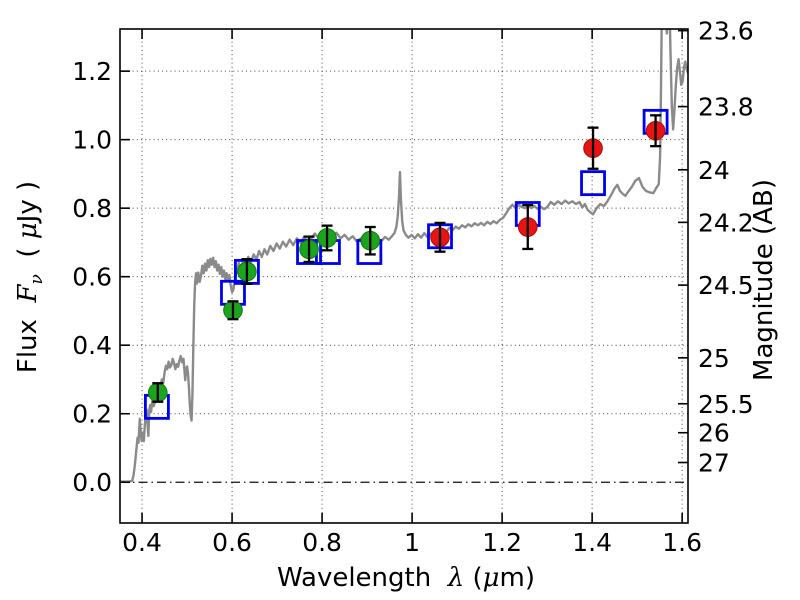 The image size is (800, 600). Describe the element at coordinates (592, 542) in the screenshot. I see `x-tick-label: 1.4` at that location.